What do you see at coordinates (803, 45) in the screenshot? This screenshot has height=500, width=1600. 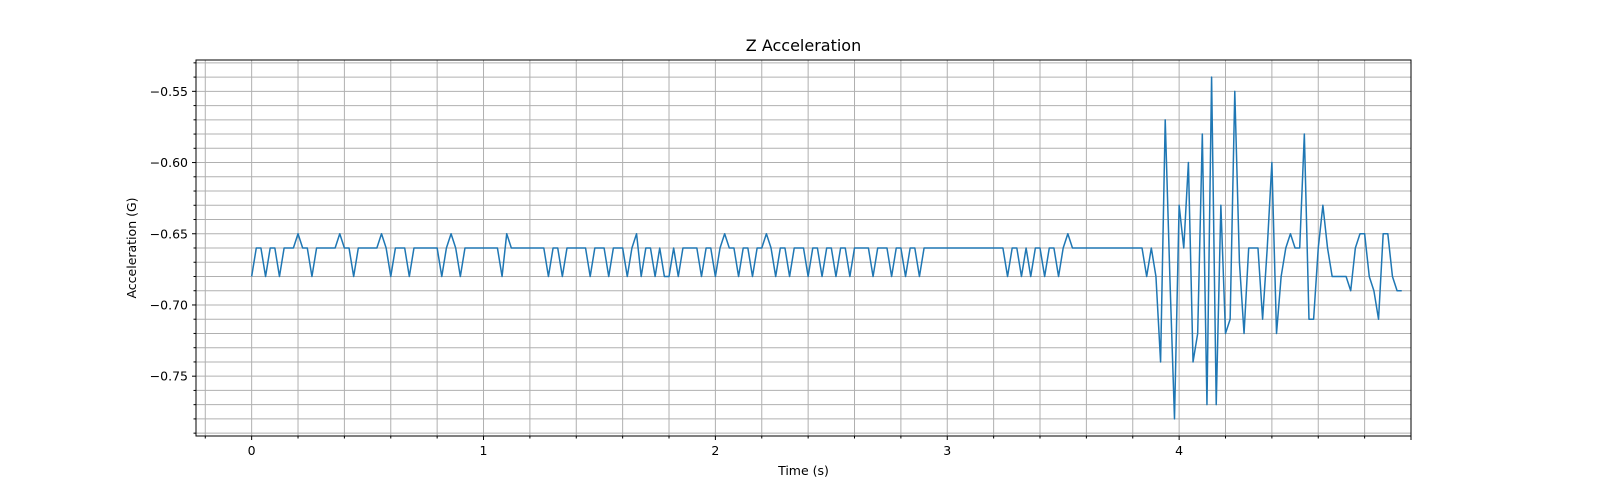 I see `chart-title: Z Acceleration` at bounding box center [803, 45].